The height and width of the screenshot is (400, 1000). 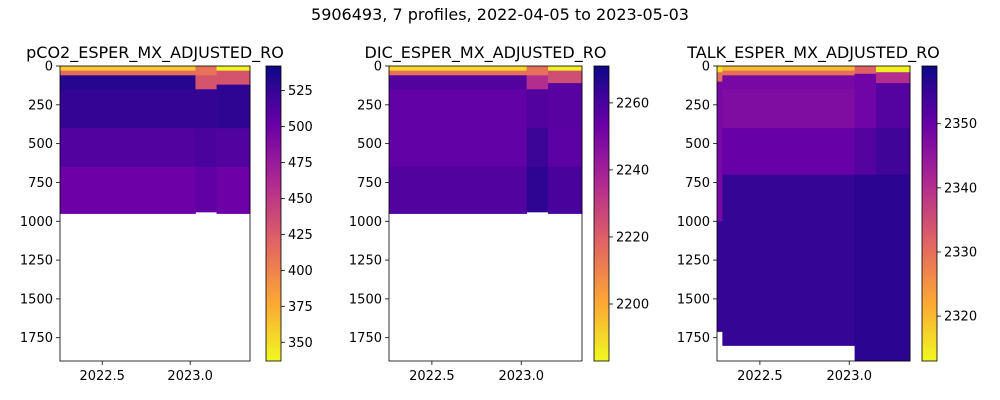 What do you see at coordinates (632, 237) in the screenshot?
I see `colorbar-tick-label: 2220` at bounding box center [632, 237].